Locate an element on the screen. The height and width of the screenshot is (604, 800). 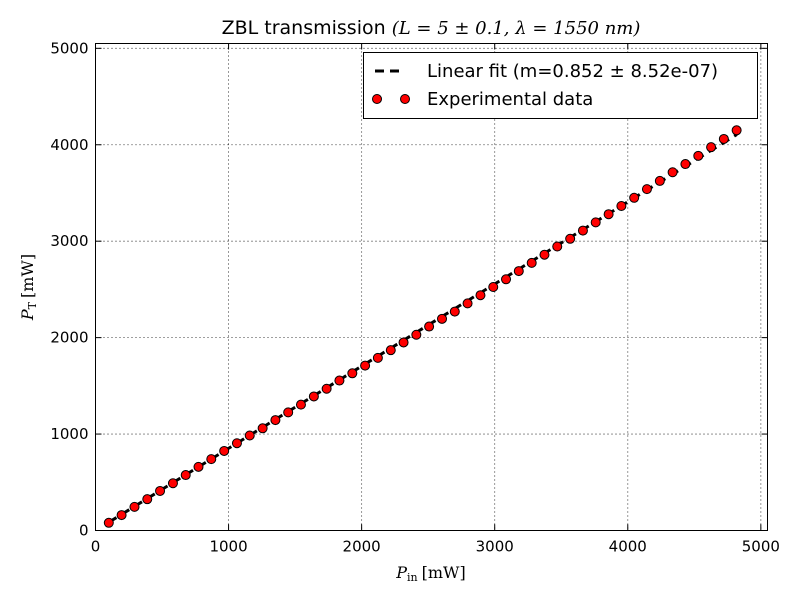
x-axis-label-sub: in is located at coordinates (412, 577).